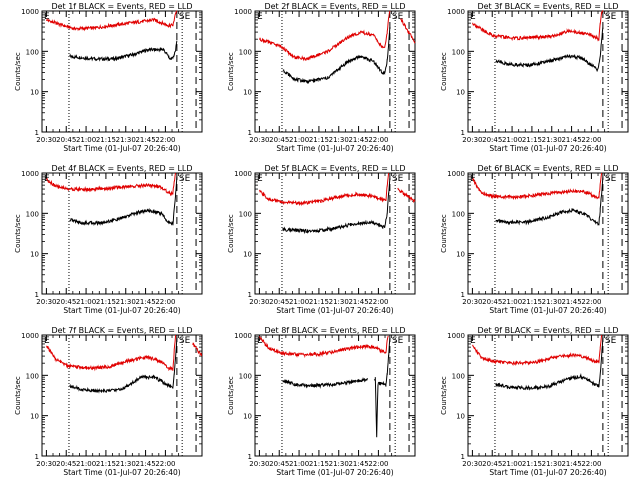 The width and height of the screenshot is (640, 480). What do you see at coordinates (334, 168) in the screenshot?
I see `chart-title: Det 5f BLACK = Events, RED = LLD` at bounding box center [334, 168].